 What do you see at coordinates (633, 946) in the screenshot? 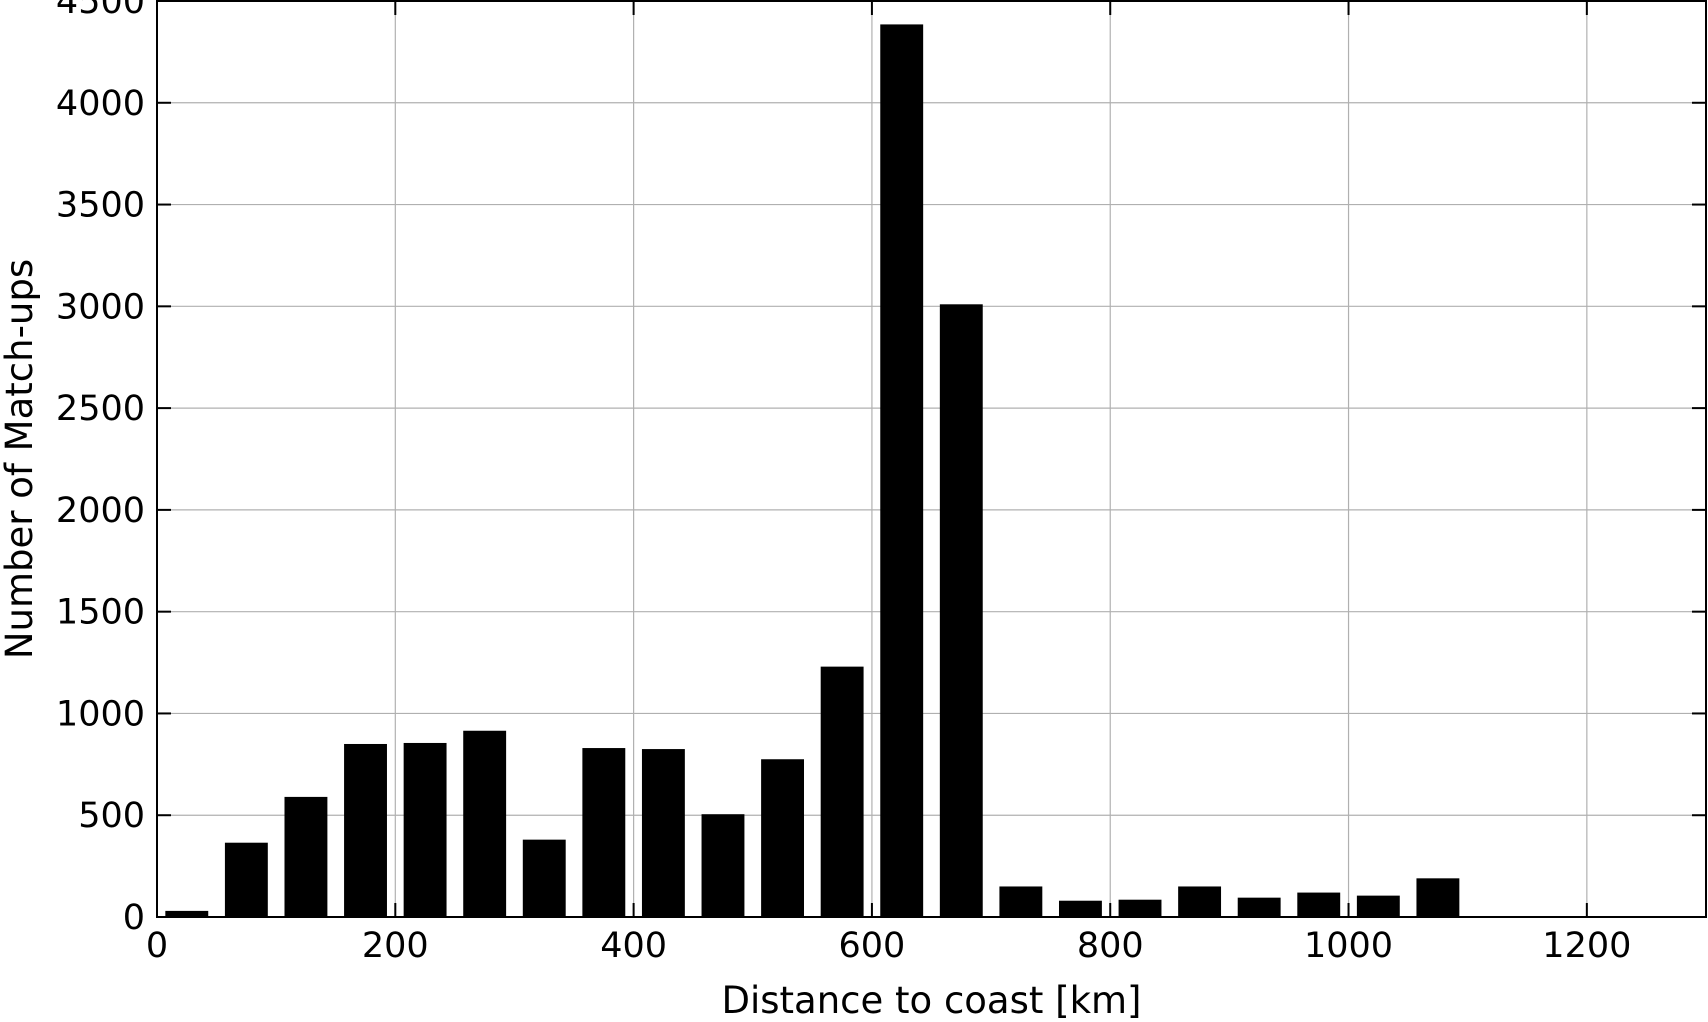
I see `x-tick-label: 400` at bounding box center [633, 946].